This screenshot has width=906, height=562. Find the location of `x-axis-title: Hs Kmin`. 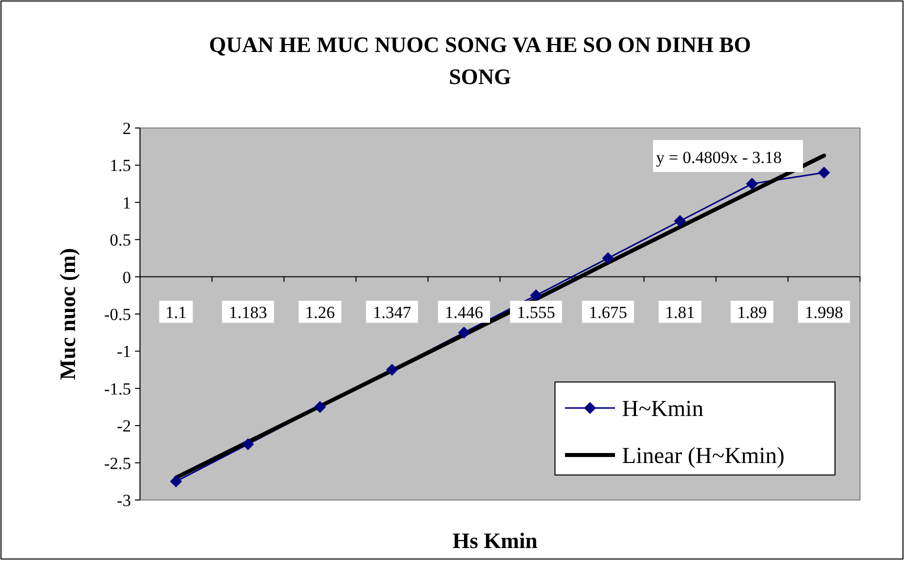

x-axis-title: Hs Kmin is located at coordinates (495, 540).